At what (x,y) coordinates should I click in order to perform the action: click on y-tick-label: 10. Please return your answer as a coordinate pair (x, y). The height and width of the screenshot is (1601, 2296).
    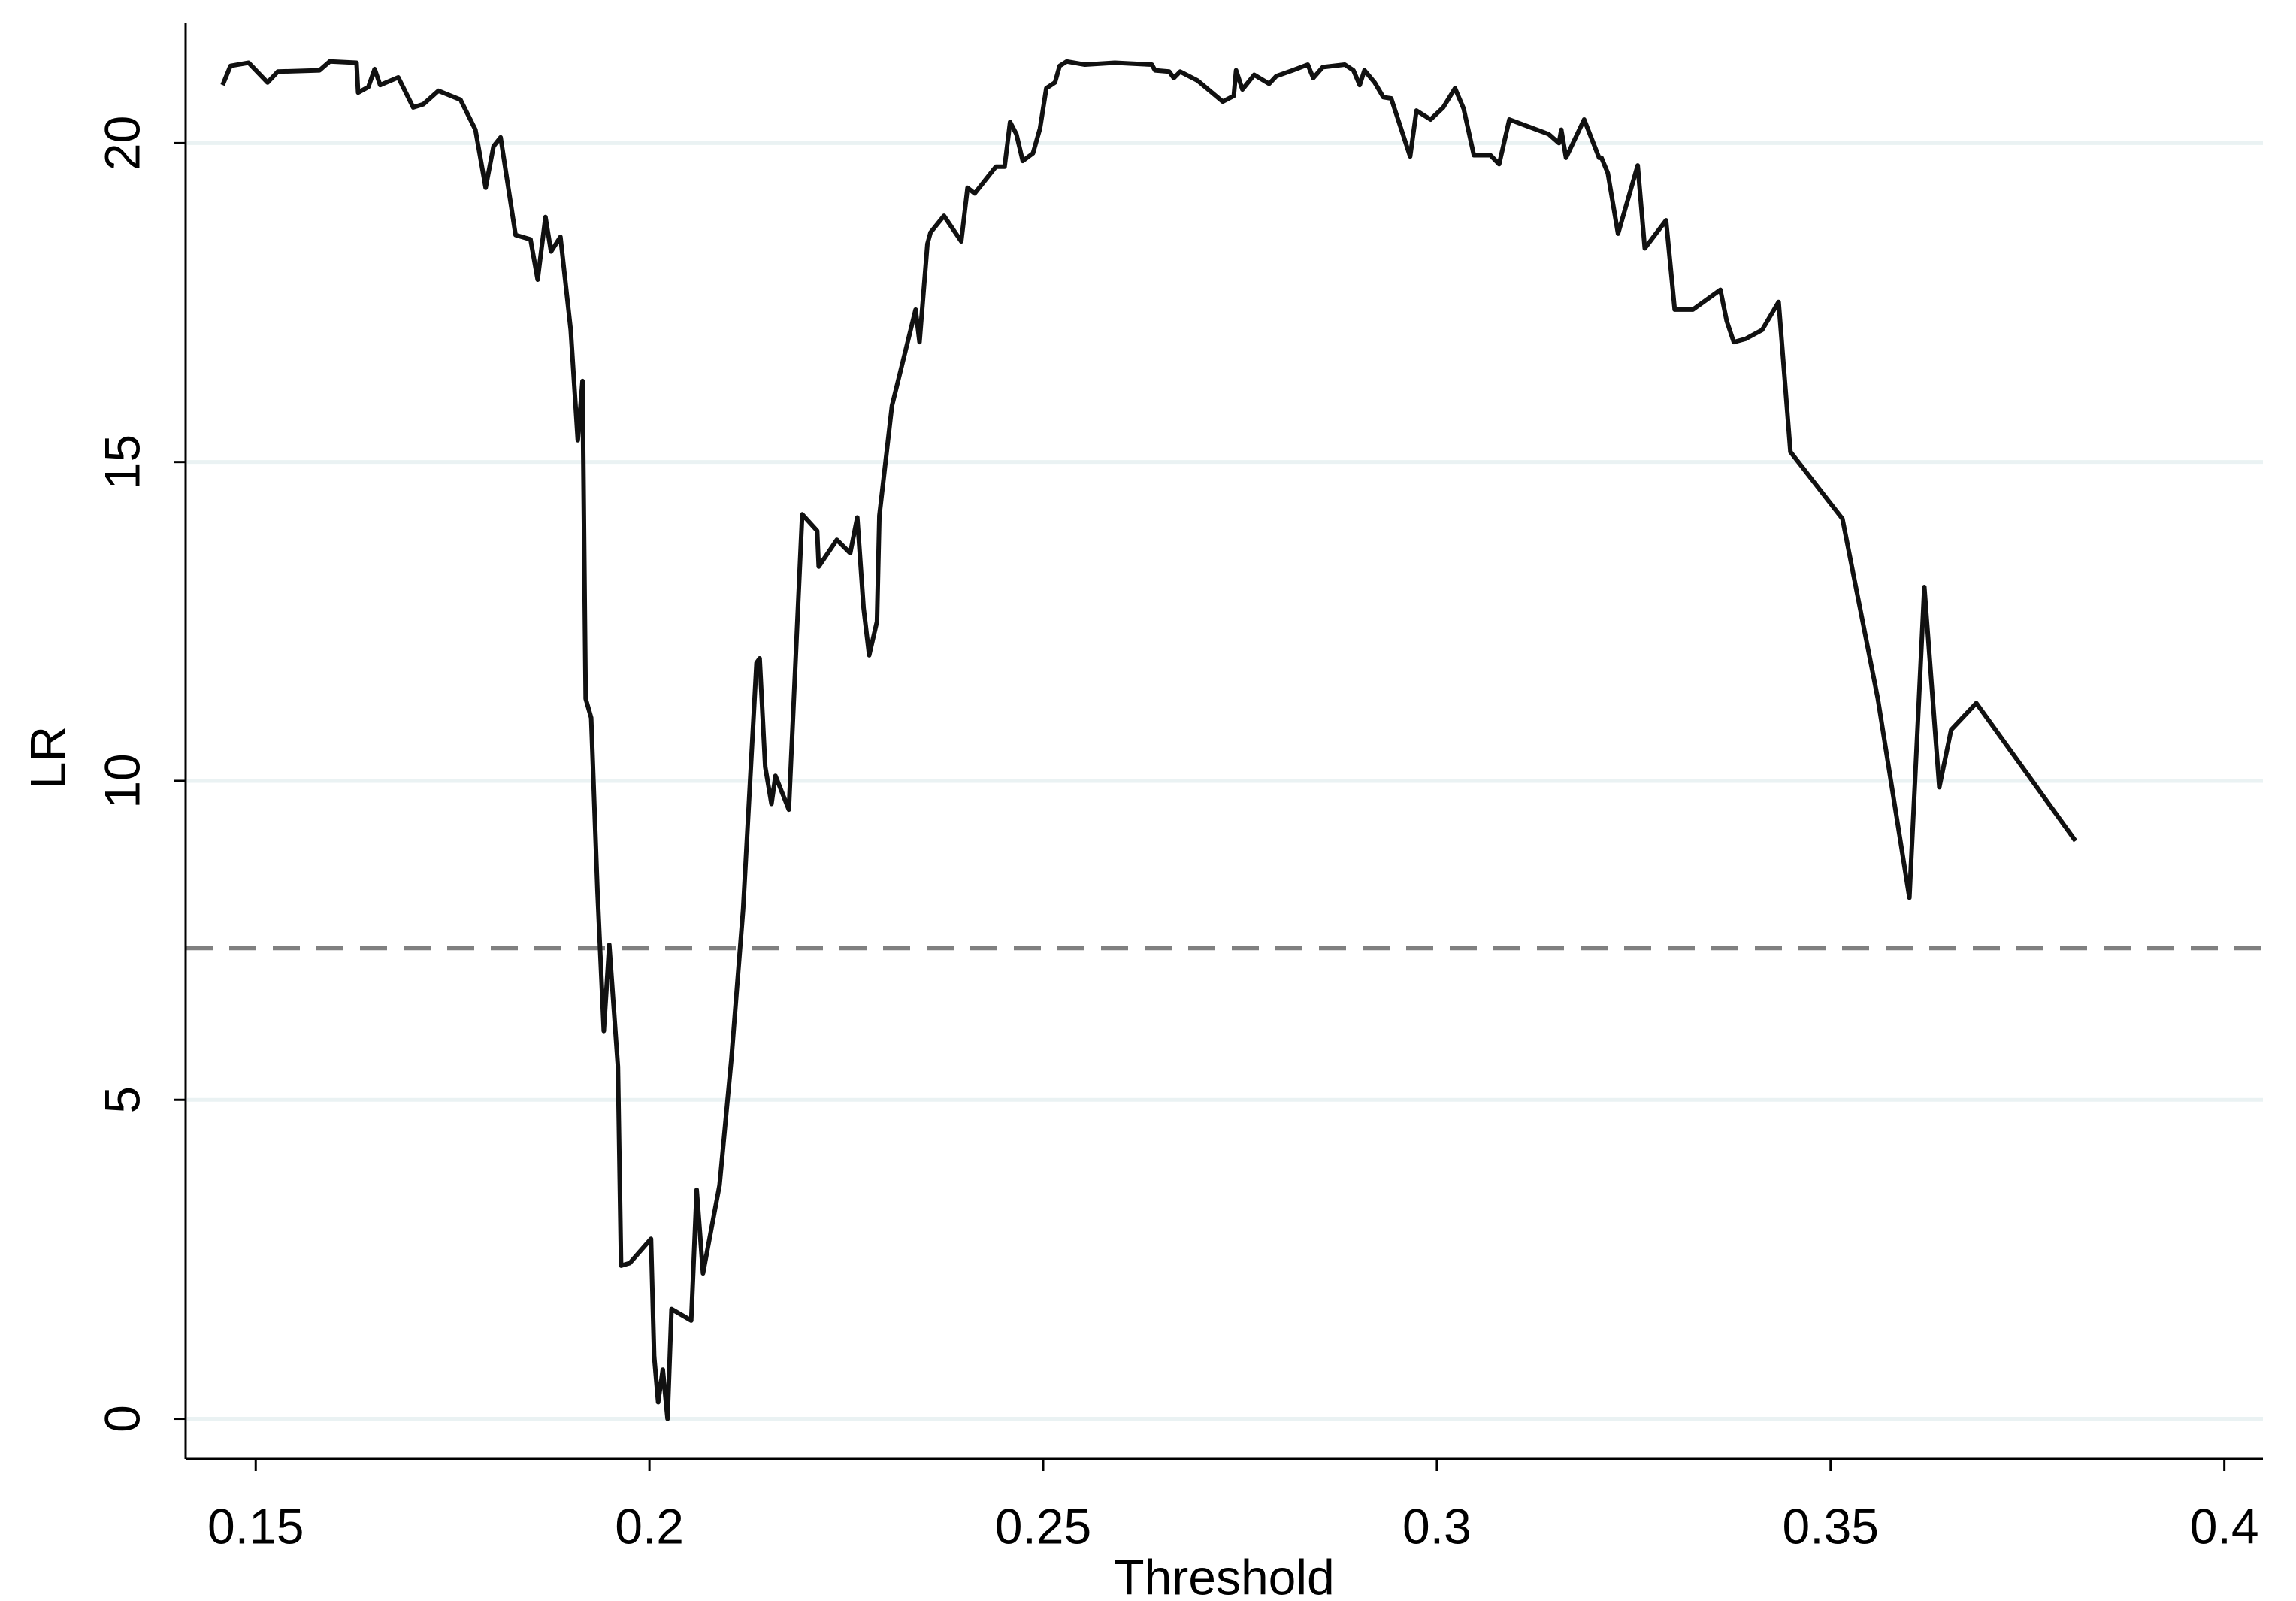
    Looking at the image, I should click on (122, 781).